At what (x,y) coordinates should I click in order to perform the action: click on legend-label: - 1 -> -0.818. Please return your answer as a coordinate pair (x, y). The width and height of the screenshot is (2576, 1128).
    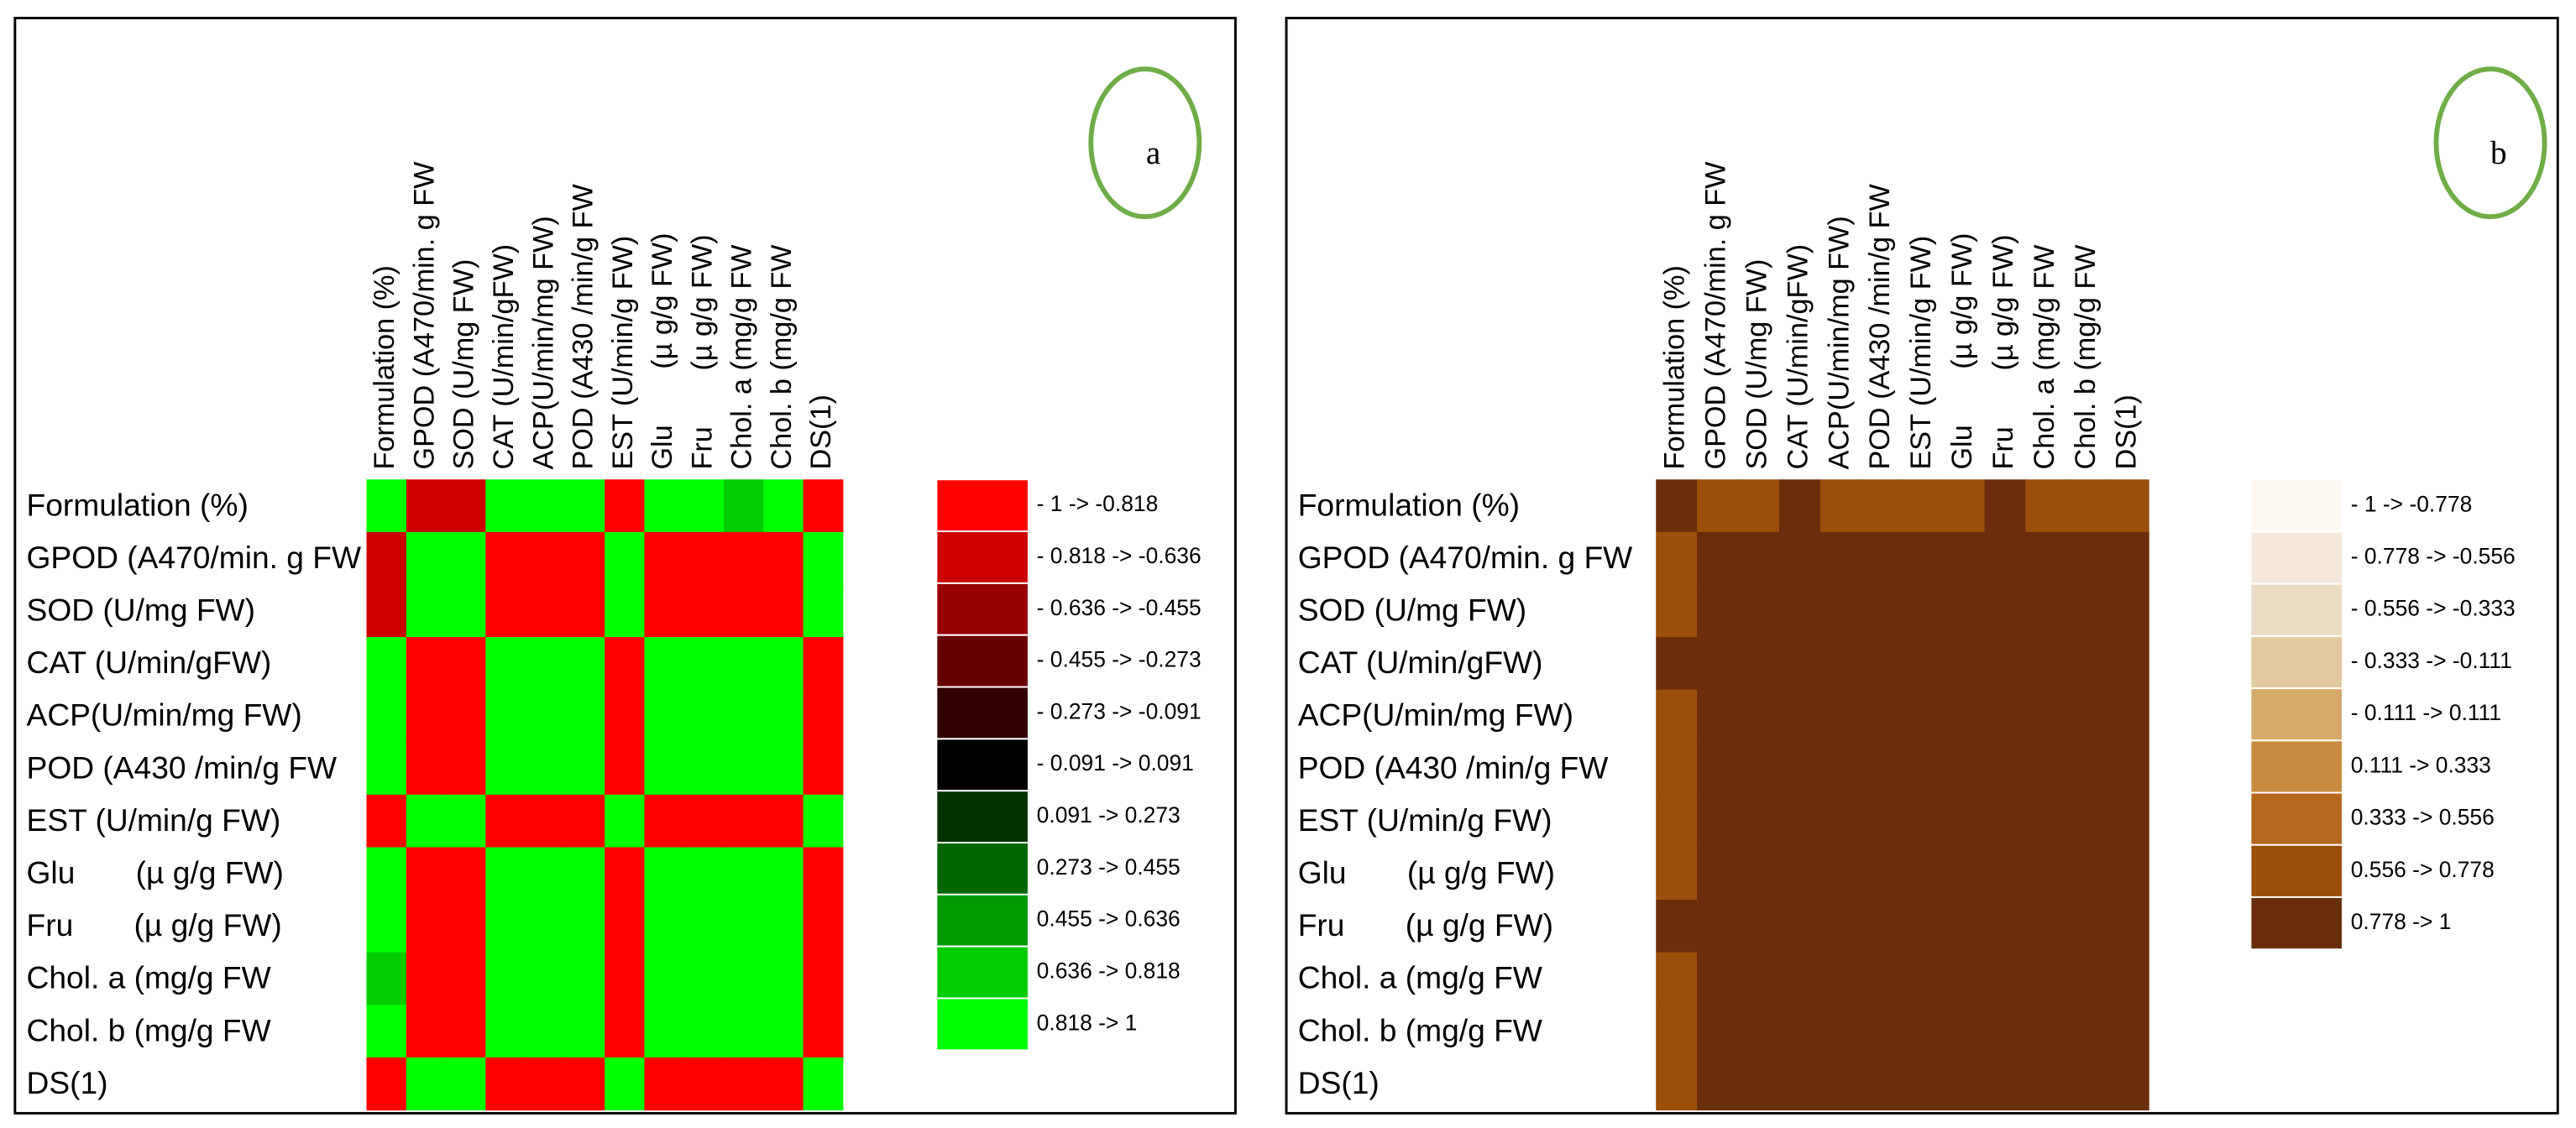
    Looking at the image, I should click on (1098, 503).